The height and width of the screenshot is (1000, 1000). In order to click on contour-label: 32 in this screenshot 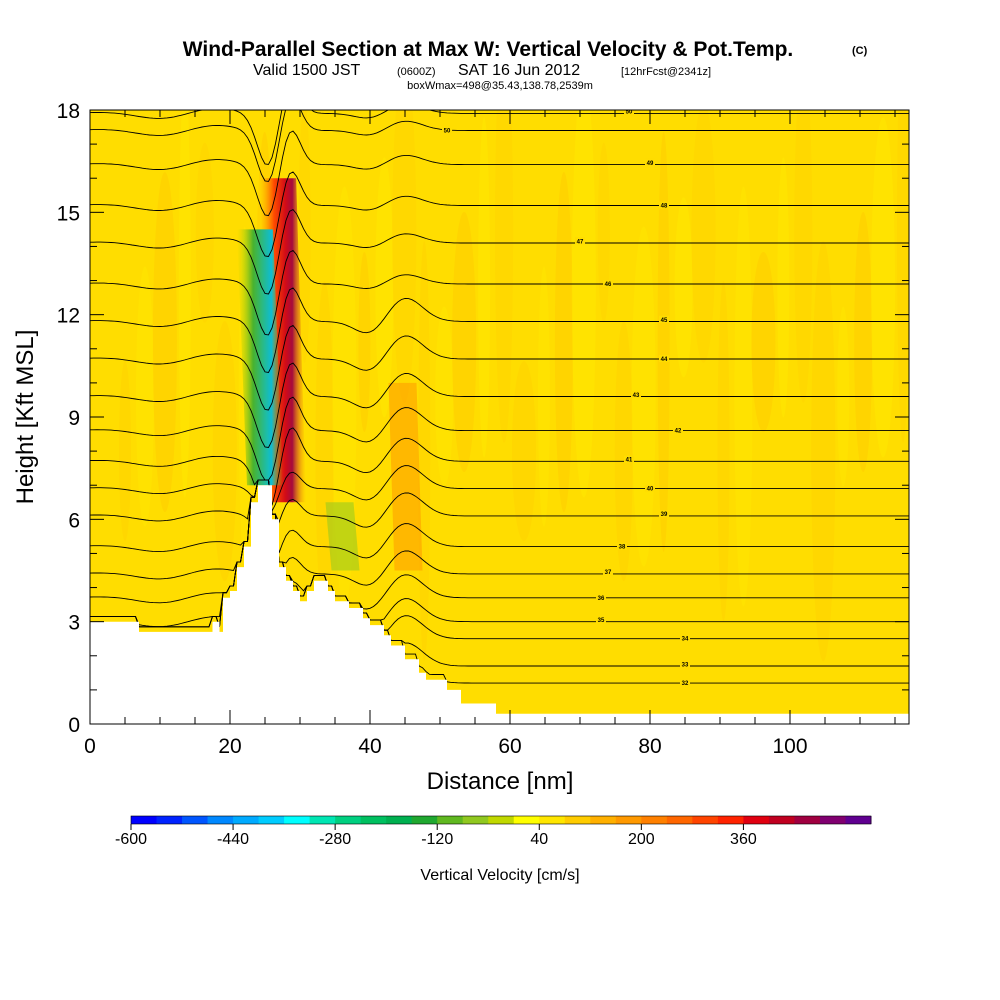, I will do `click(685, 684)`.